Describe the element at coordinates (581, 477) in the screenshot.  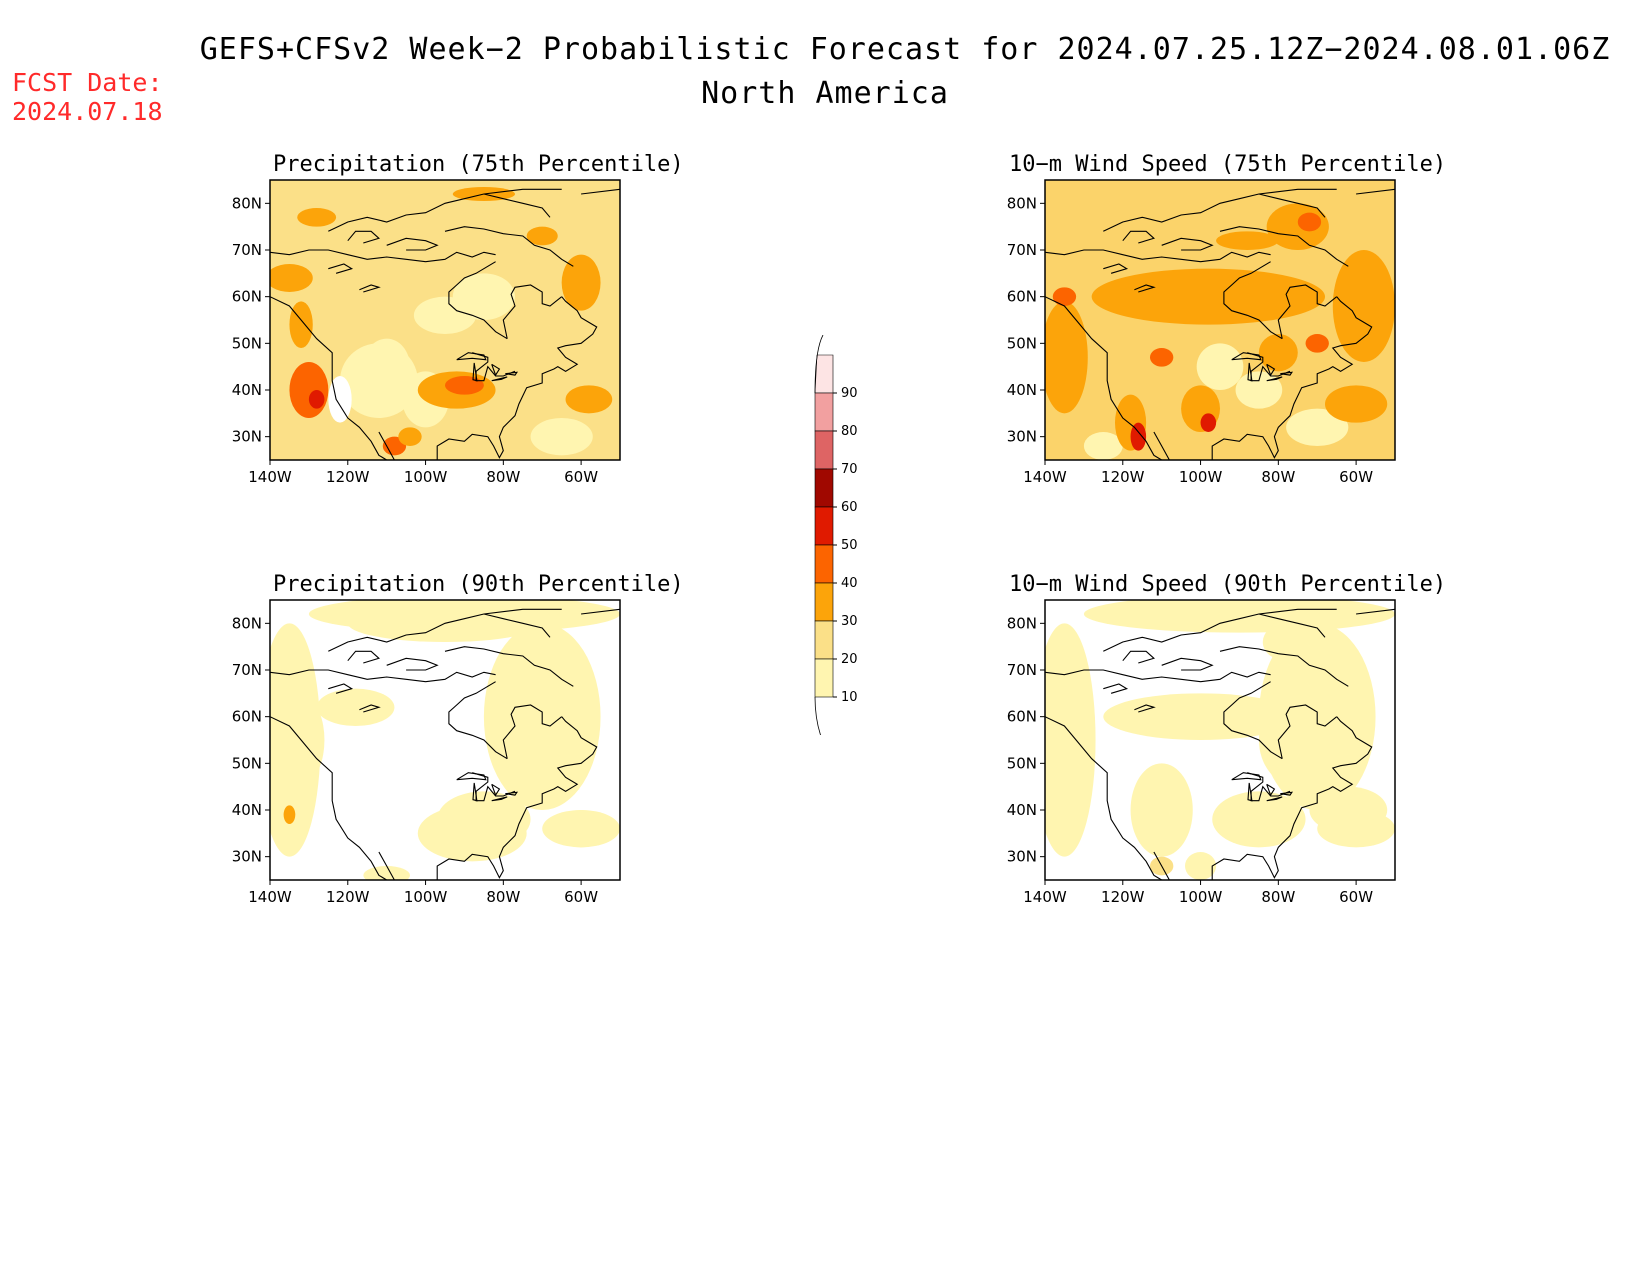
I see `lon-tick-label: 60W` at that location.